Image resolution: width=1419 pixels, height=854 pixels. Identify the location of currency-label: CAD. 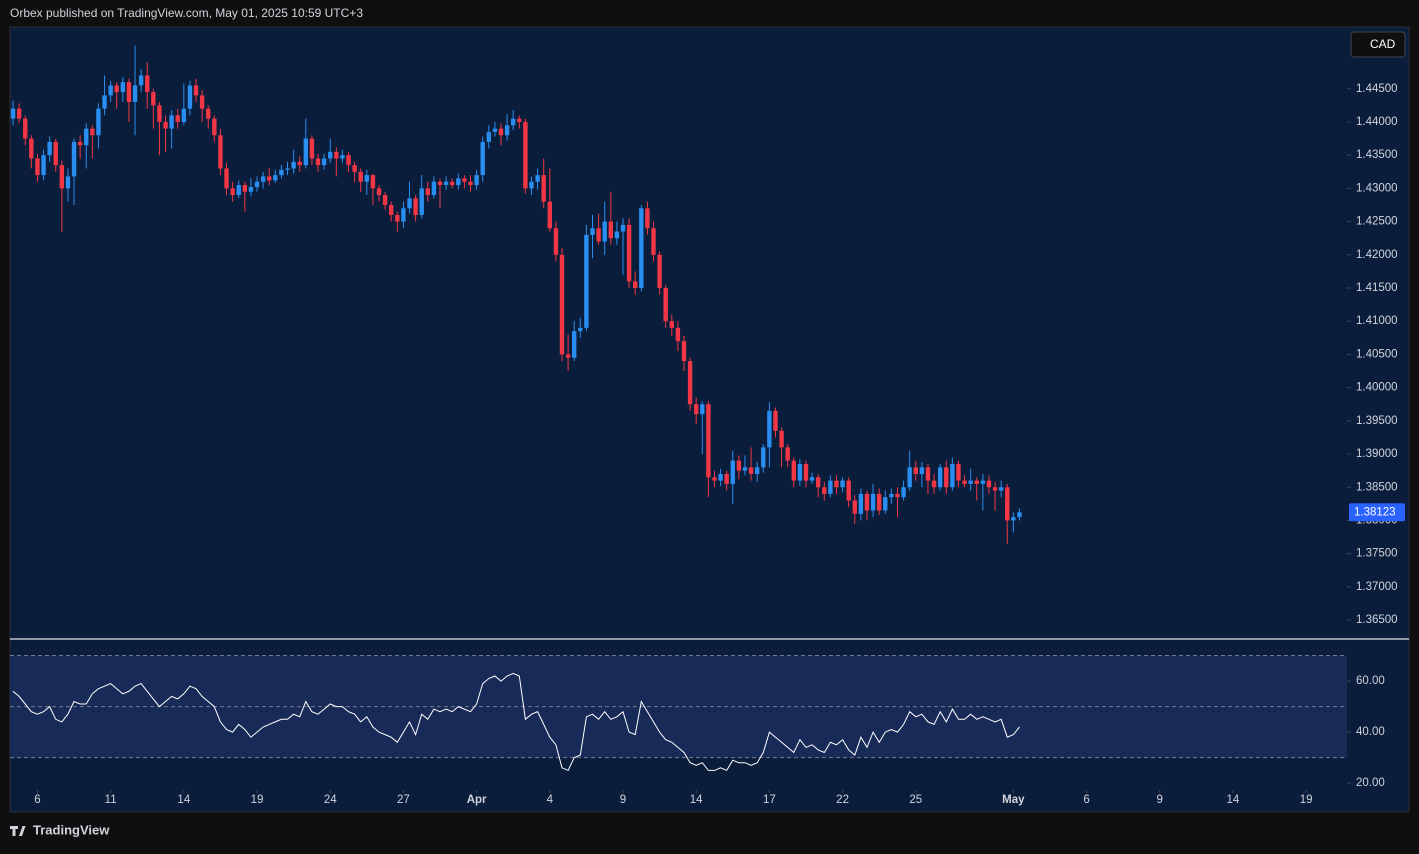
(1383, 44).